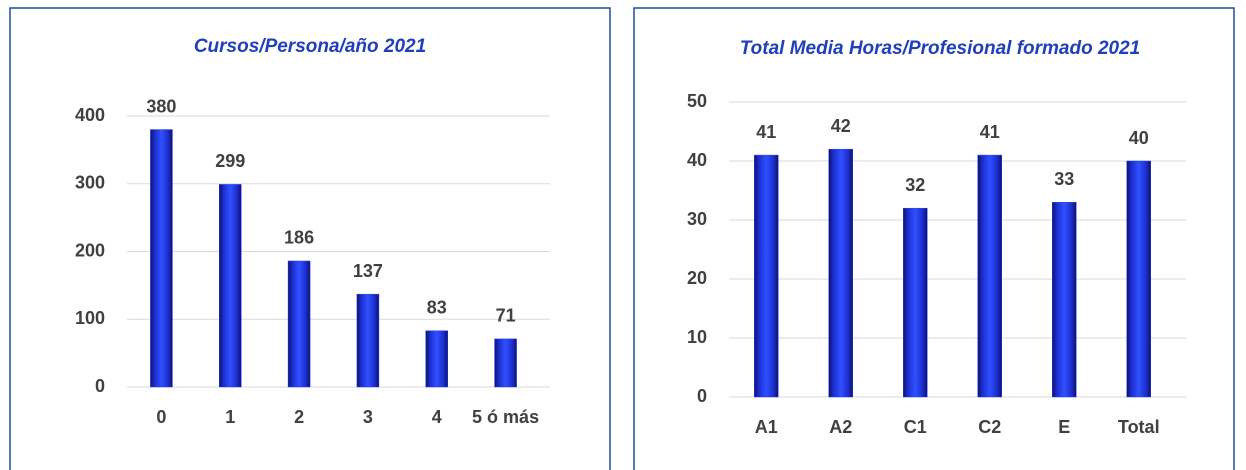 This screenshot has width=1246, height=470. I want to click on x-tick-label: C1, so click(915, 427).